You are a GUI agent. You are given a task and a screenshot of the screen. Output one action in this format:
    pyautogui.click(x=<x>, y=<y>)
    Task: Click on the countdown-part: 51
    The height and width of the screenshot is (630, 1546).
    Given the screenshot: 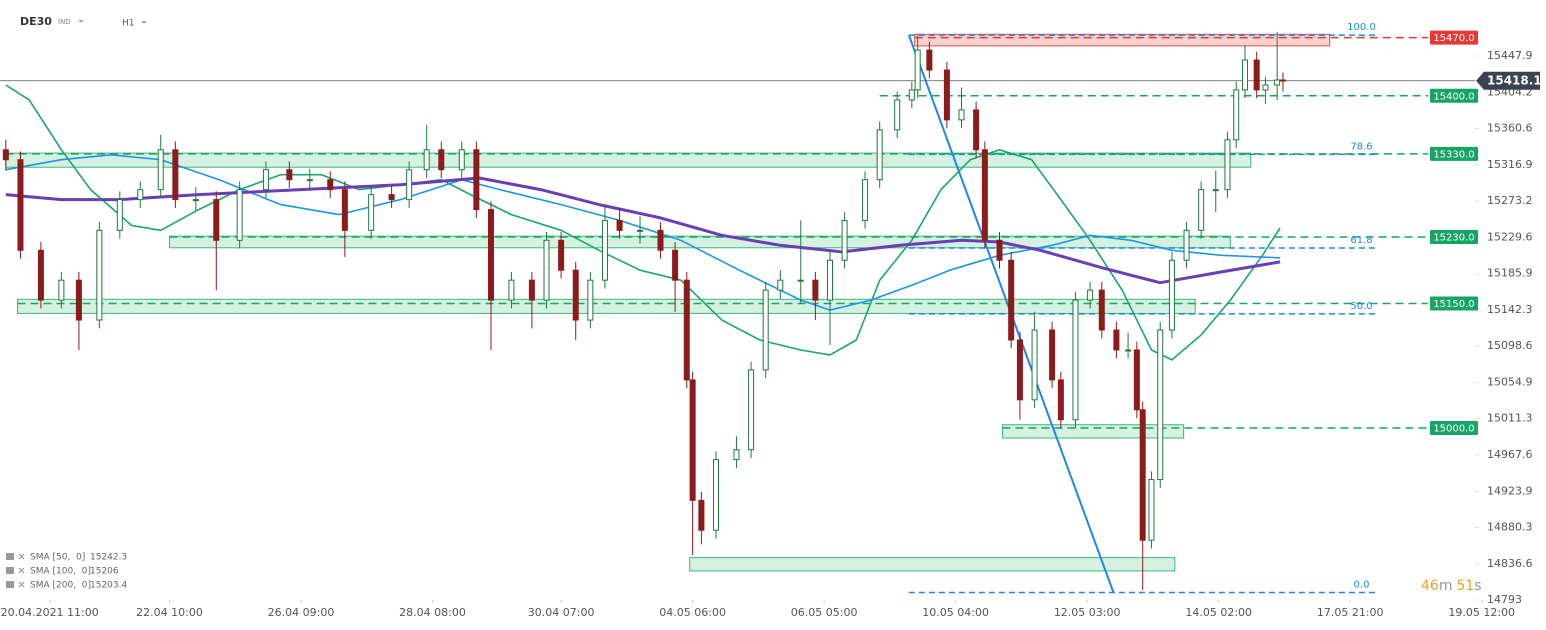 What is the action you would take?
    pyautogui.click(x=1465, y=586)
    